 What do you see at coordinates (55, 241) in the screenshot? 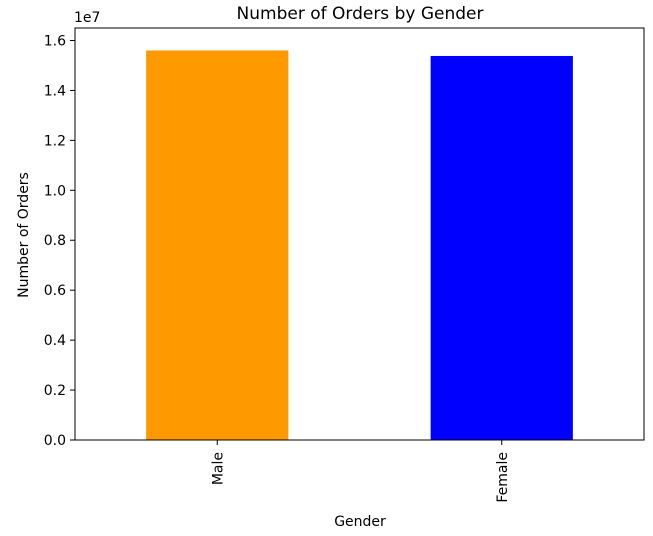
I see `y-tick-label: 0.8` at bounding box center [55, 241].